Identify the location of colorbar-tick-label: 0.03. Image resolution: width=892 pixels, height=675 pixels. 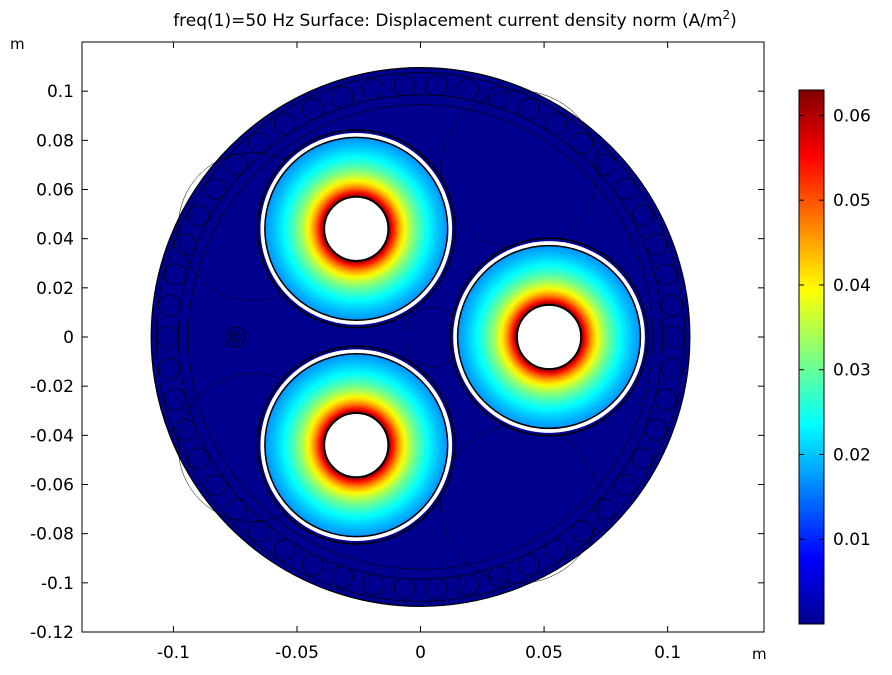
(852, 371).